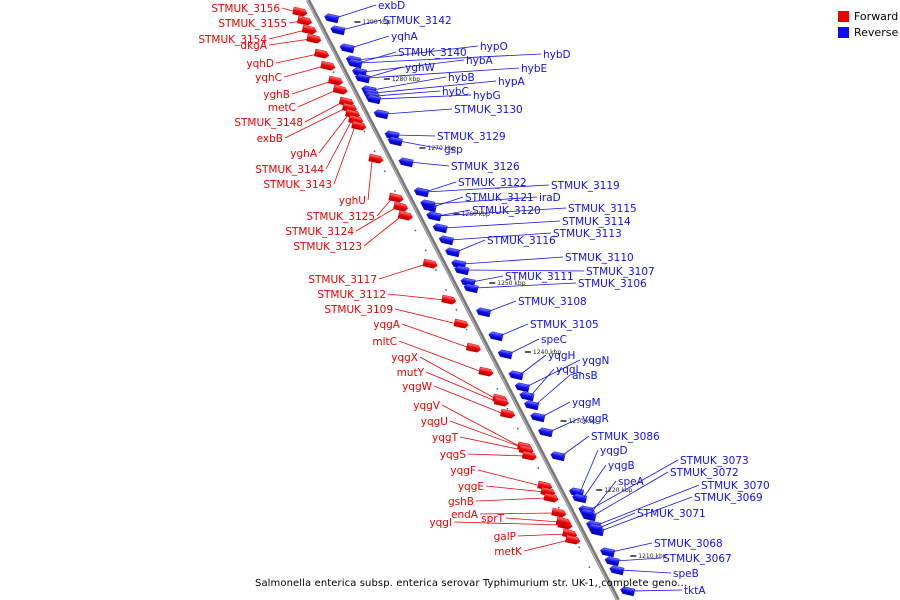  What do you see at coordinates (539, 277) in the screenshot?
I see `gene-label: STMUK_3111` at bounding box center [539, 277].